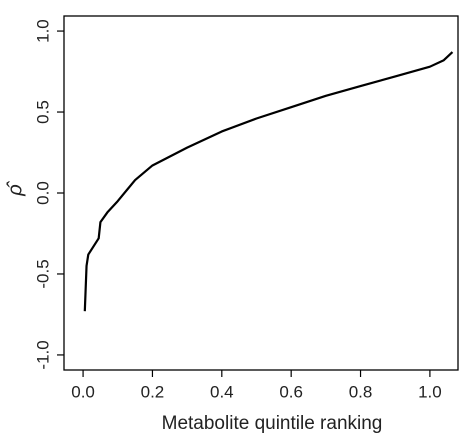 The height and width of the screenshot is (440, 474). I want to click on x-tick-label: 0.0, so click(83, 391).